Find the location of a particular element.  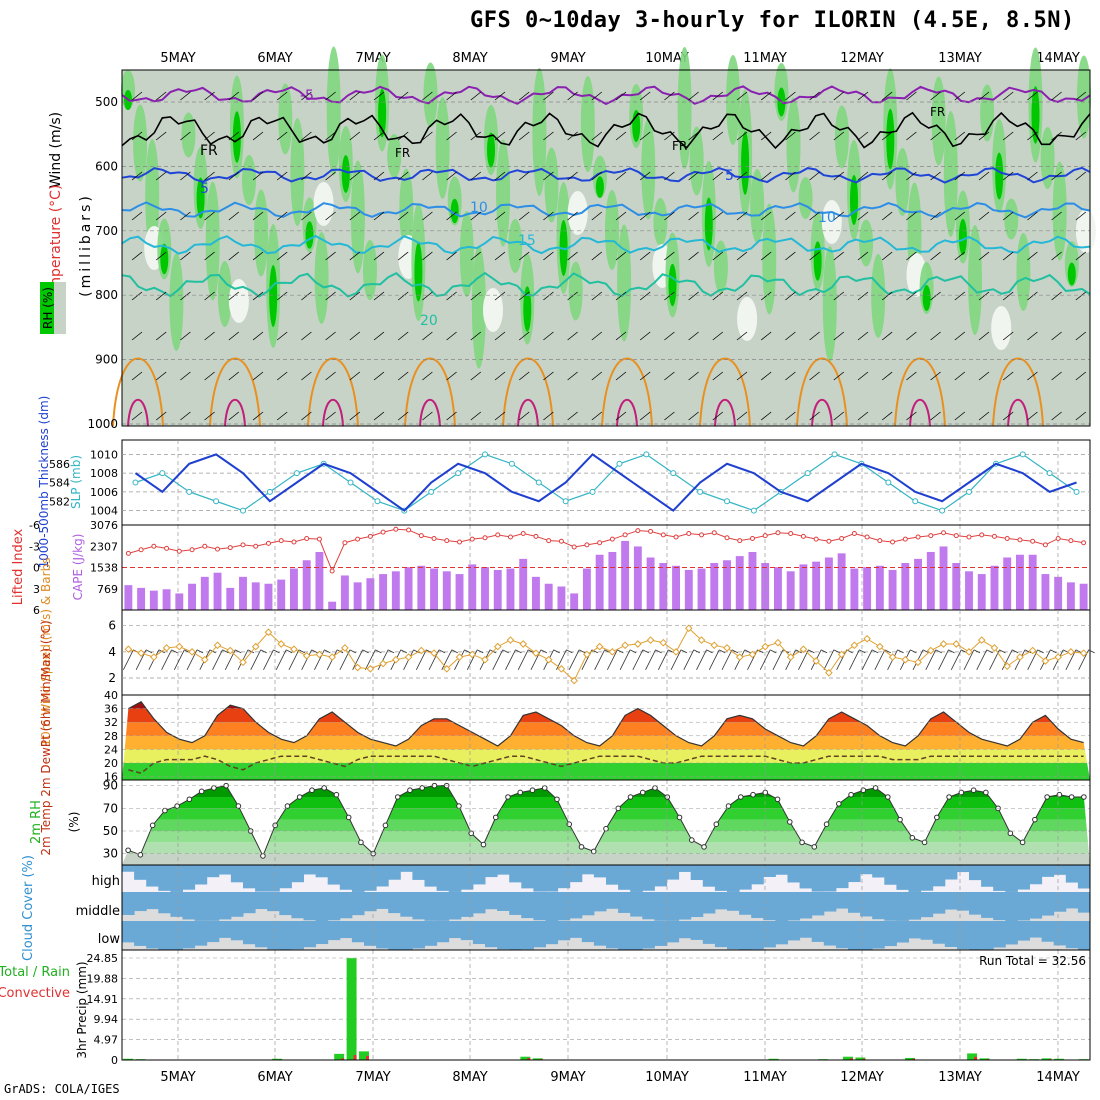

slp-line is located at coordinates (606, 482).